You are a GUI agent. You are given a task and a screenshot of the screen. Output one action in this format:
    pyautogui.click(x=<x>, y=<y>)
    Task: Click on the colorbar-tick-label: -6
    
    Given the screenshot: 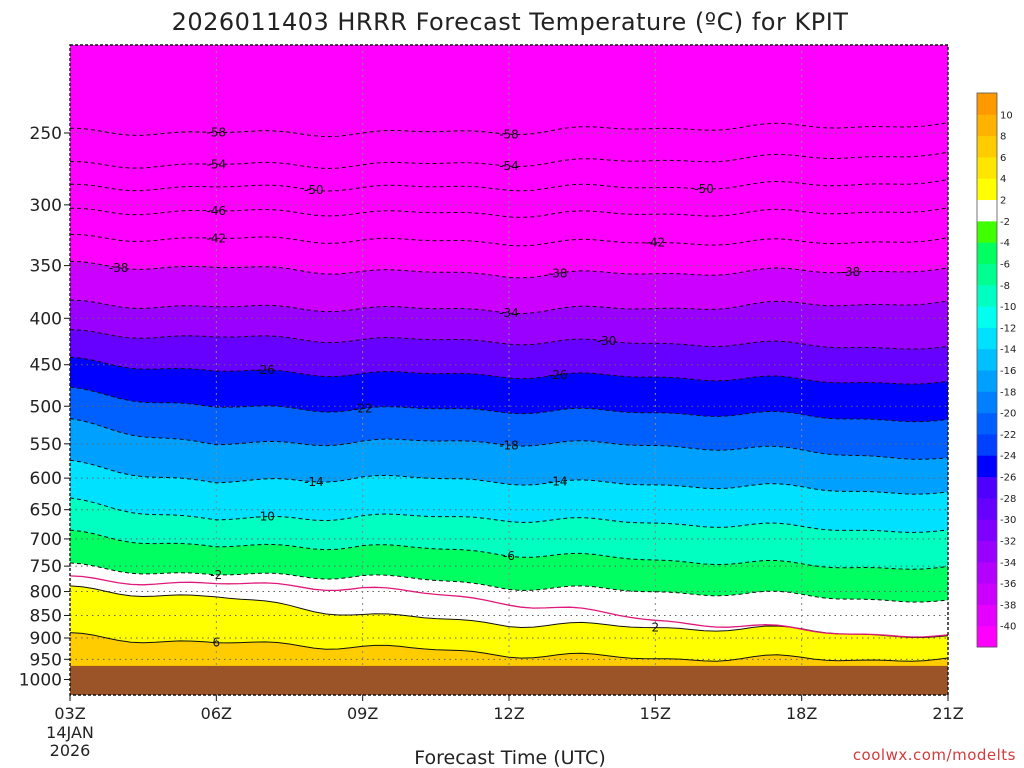 What is the action you would take?
    pyautogui.click(x=1005, y=264)
    